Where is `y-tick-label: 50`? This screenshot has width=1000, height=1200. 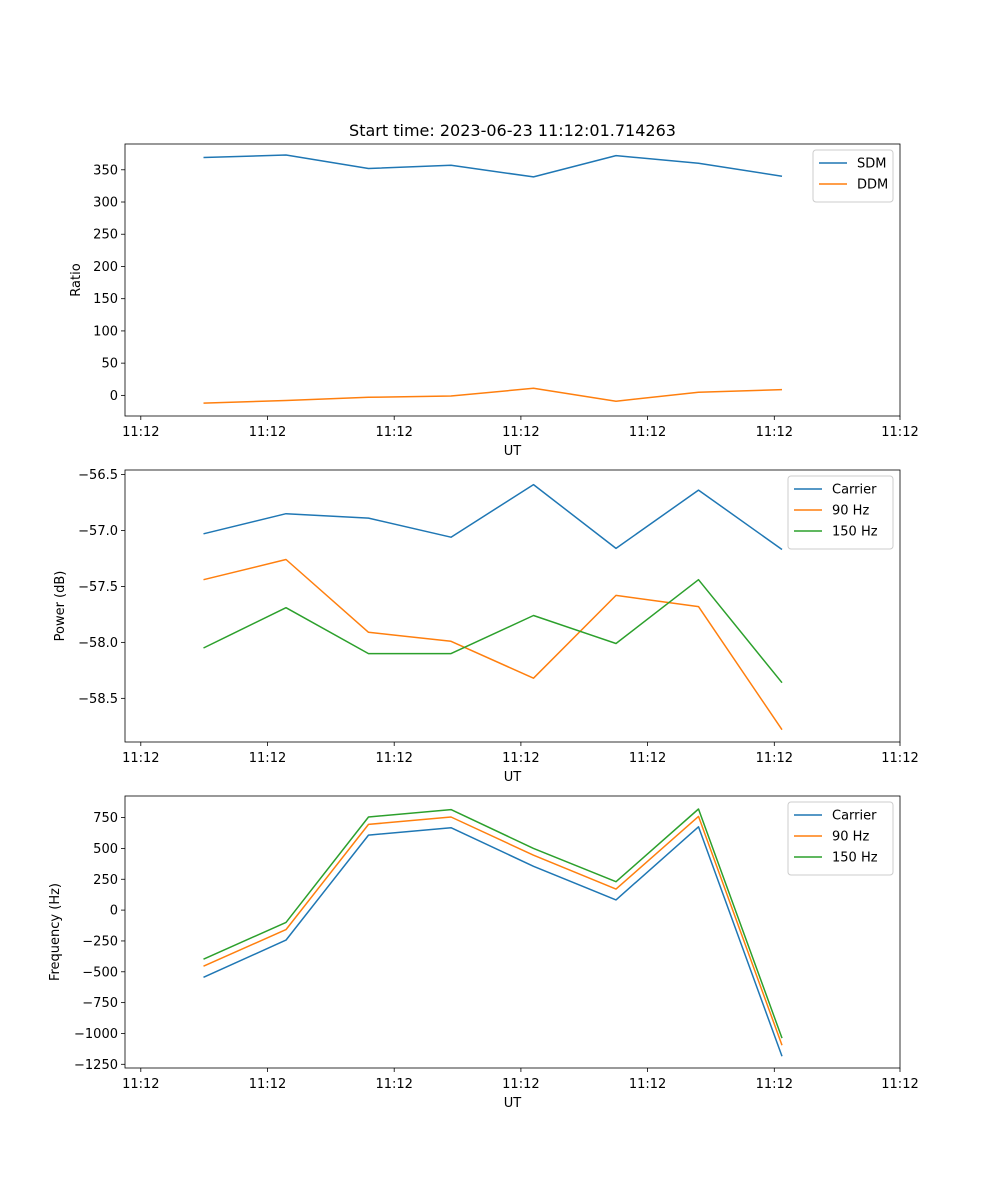
y-tick-label: 50 is located at coordinates (109, 364).